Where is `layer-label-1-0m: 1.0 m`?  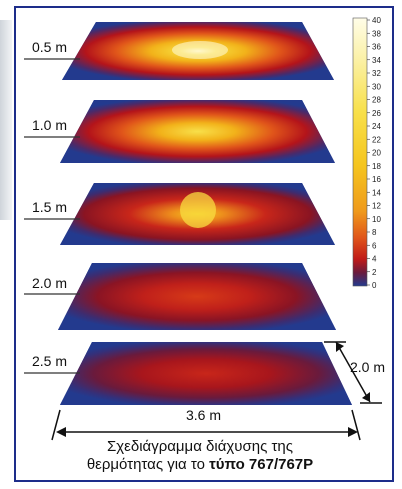 layer-label-1-0m: 1.0 m is located at coordinates (49, 125).